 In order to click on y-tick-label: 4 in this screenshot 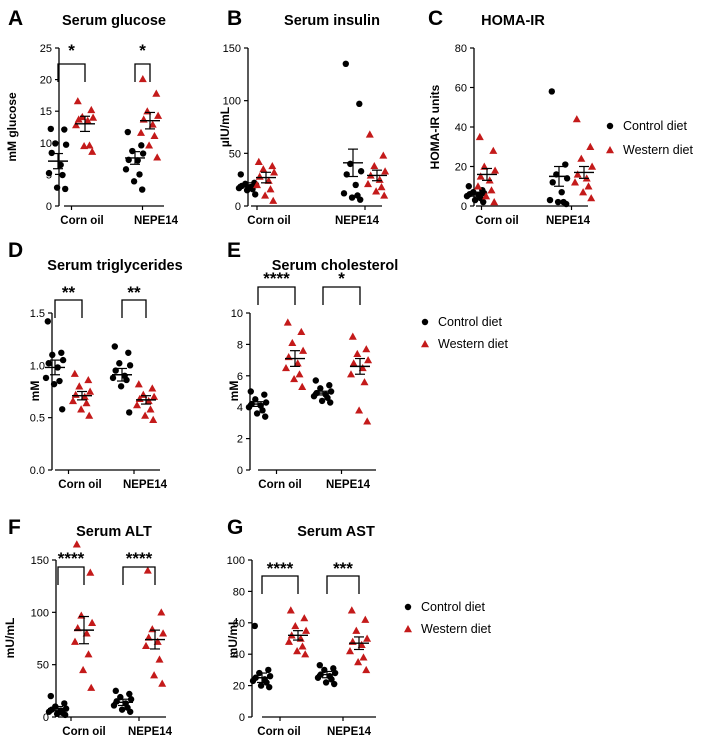, I will do `click(240, 408)`.